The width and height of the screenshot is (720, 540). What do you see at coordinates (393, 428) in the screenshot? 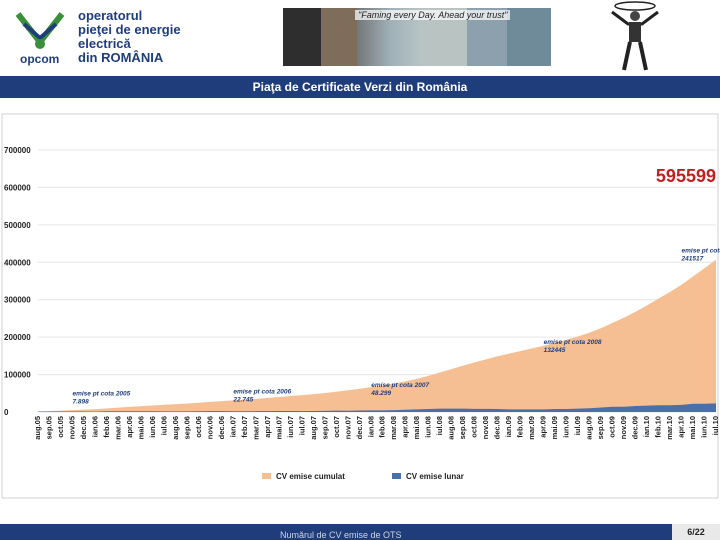
I see `x-tick-label: mar.08` at bounding box center [393, 428].